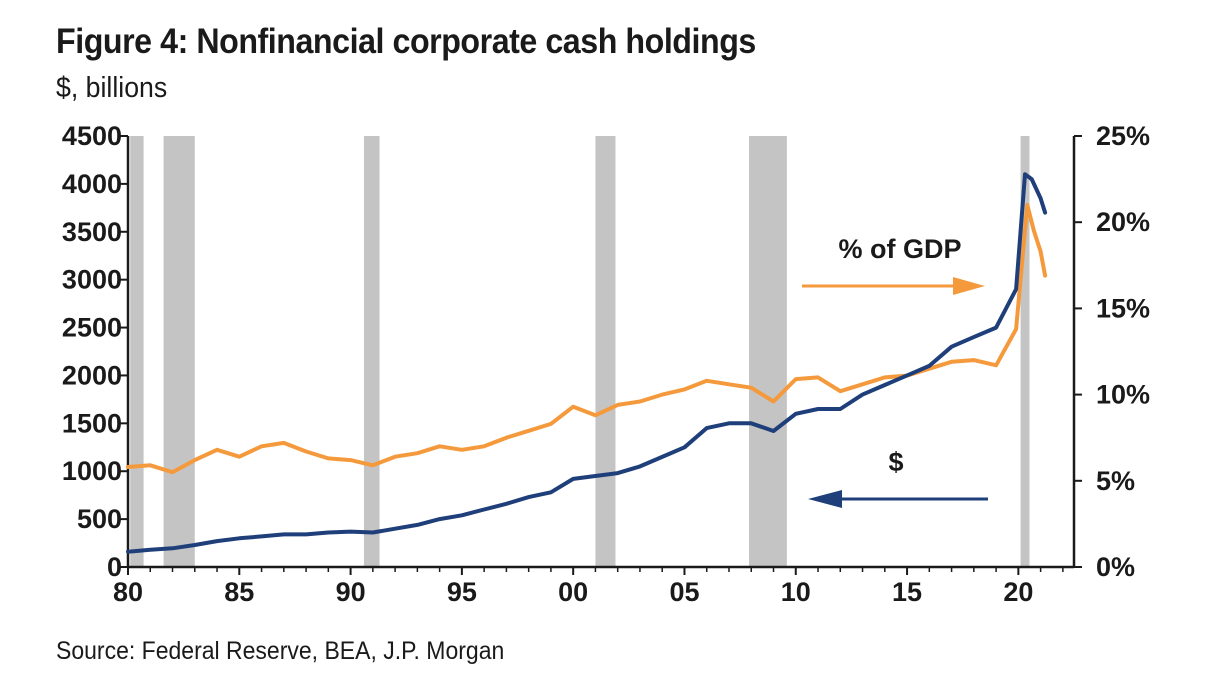 The width and height of the screenshot is (1228, 700). I want to click on annotation-pct-gdp-label: % of GDP, so click(899, 249).